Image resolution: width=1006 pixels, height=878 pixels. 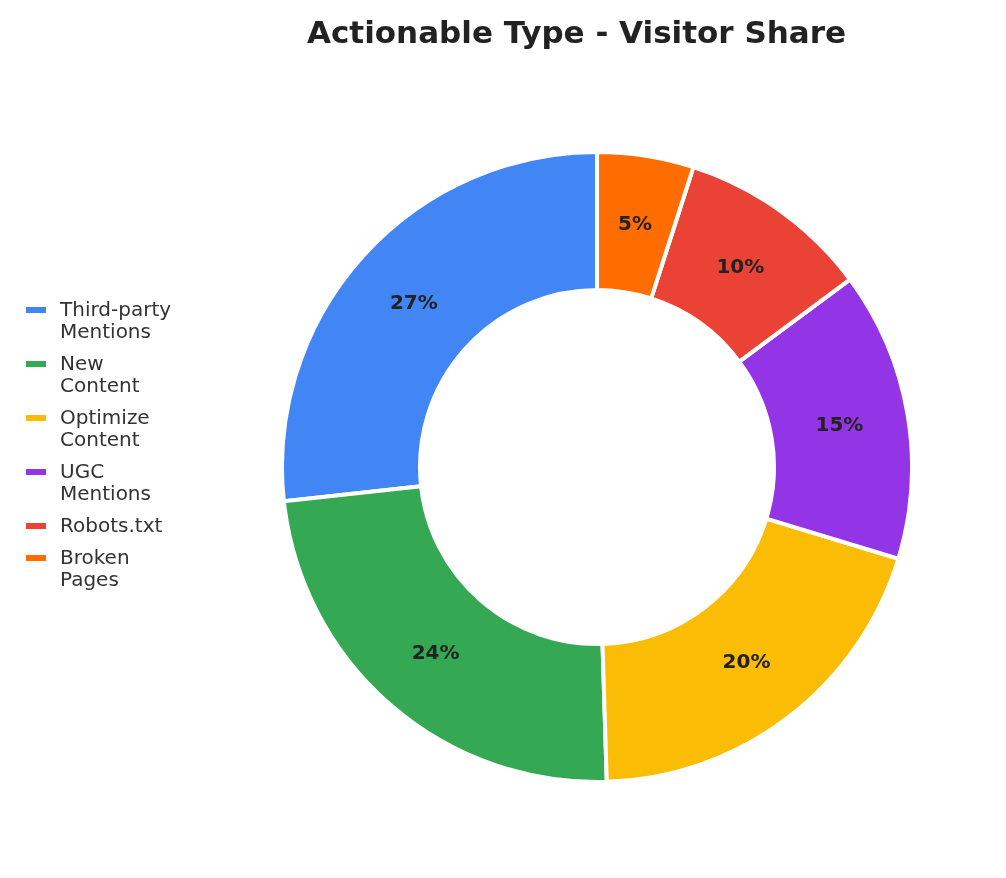 What do you see at coordinates (95, 568) in the screenshot?
I see `legend-label: Broken Pages` at bounding box center [95, 568].